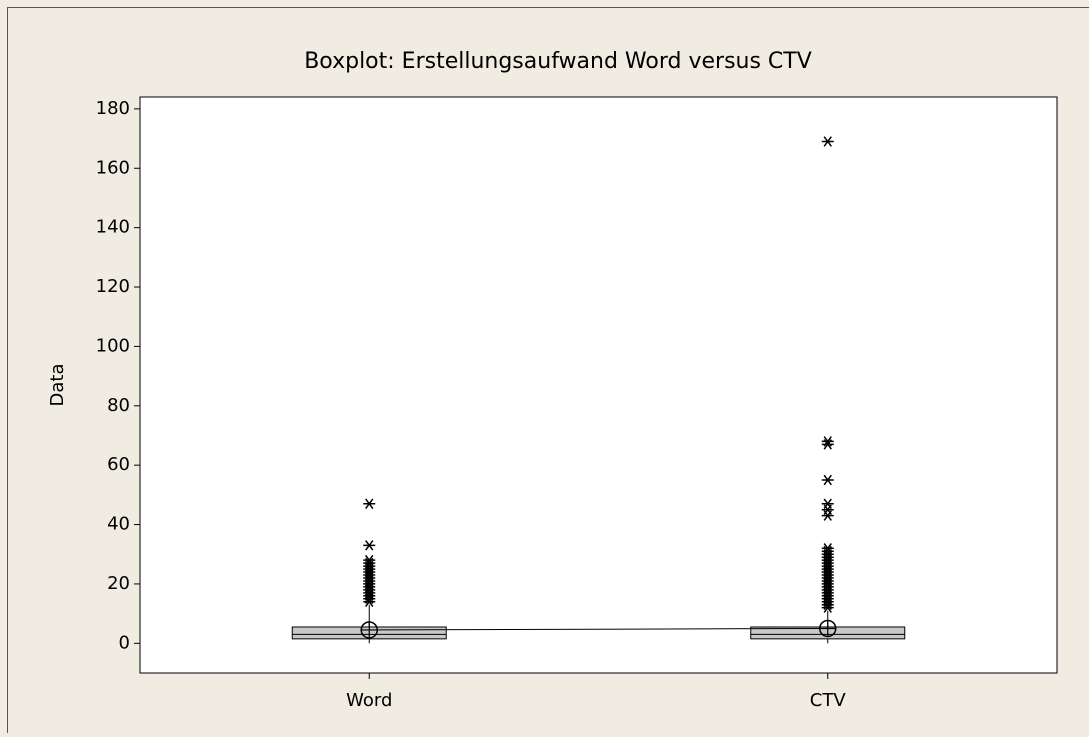 Image resolution: width=1089 pixels, height=737 pixels. What do you see at coordinates (113, 345) in the screenshot?
I see `y-tick-label: 100` at bounding box center [113, 345].